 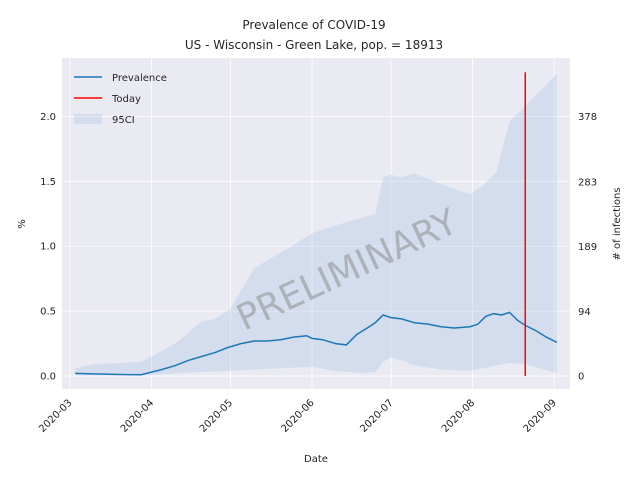 I want to click on y-tick-label: 1.0, so click(x=48, y=247).